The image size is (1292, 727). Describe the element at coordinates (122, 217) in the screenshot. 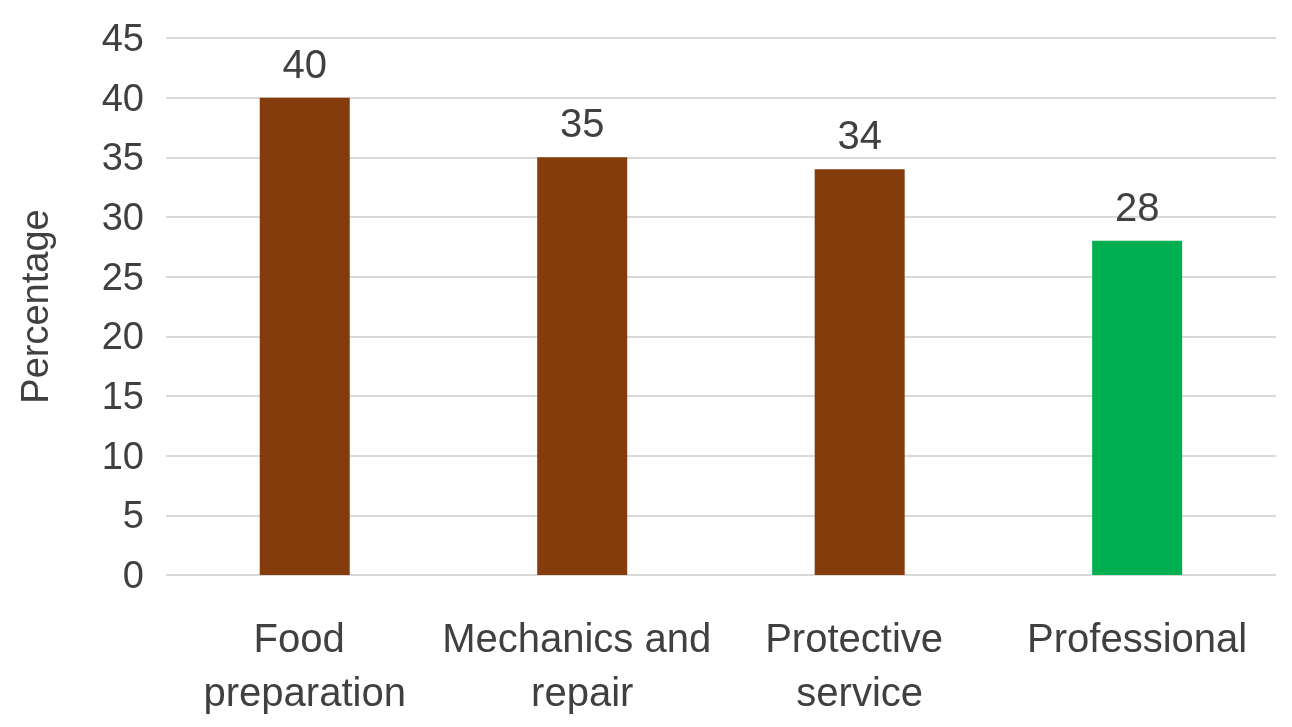

I see `y-tick-label: 30` at that location.